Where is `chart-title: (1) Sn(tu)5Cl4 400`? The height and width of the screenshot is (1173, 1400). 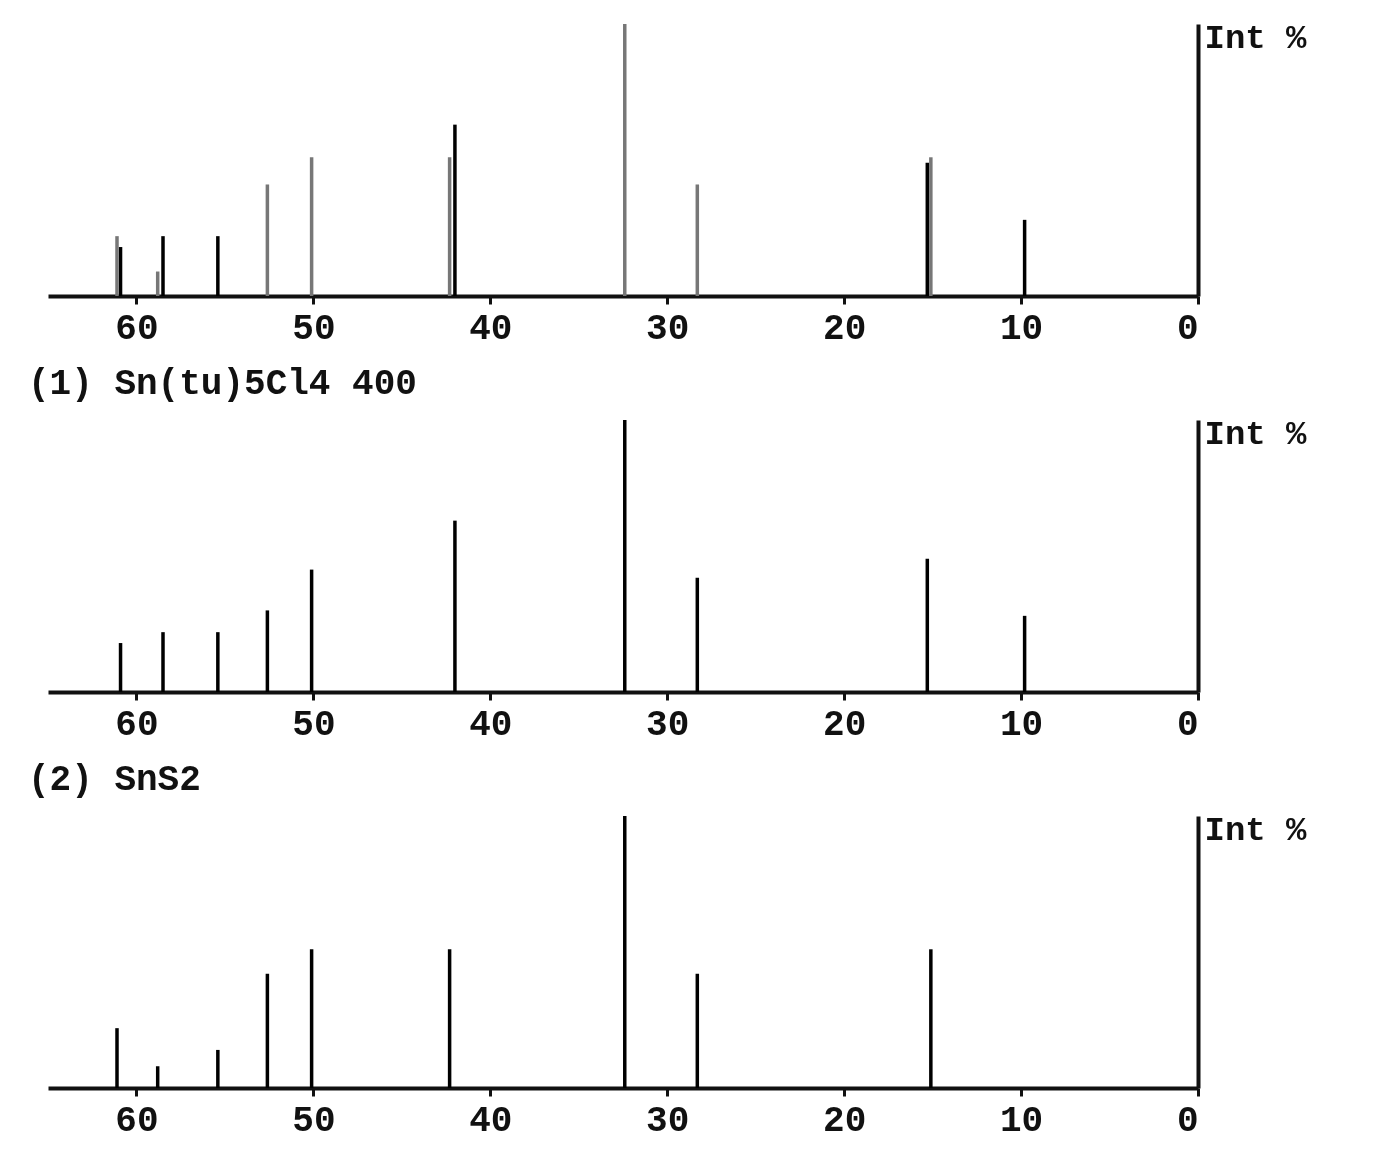
chart-title: (1) Sn(tu)5Cl4 400 is located at coordinates (222, 384).